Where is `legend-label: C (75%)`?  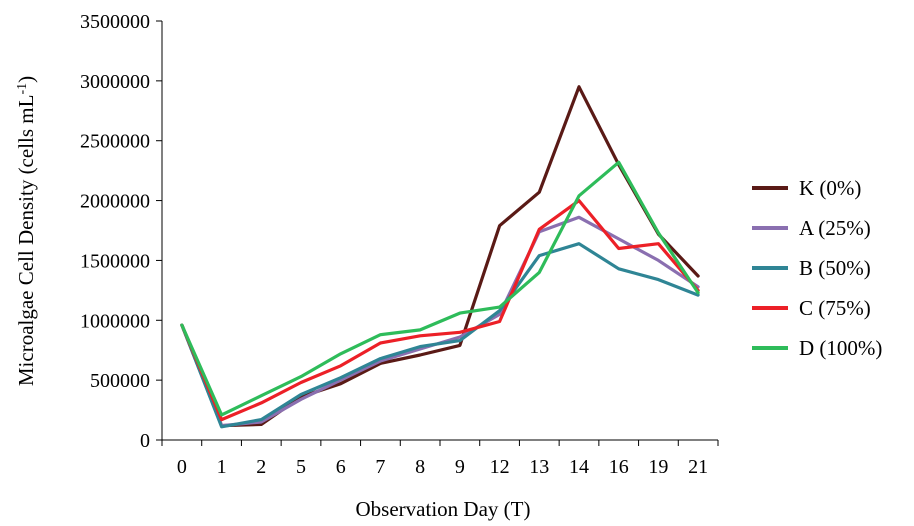
legend-label: C (75%) is located at coordinates (835, 308).